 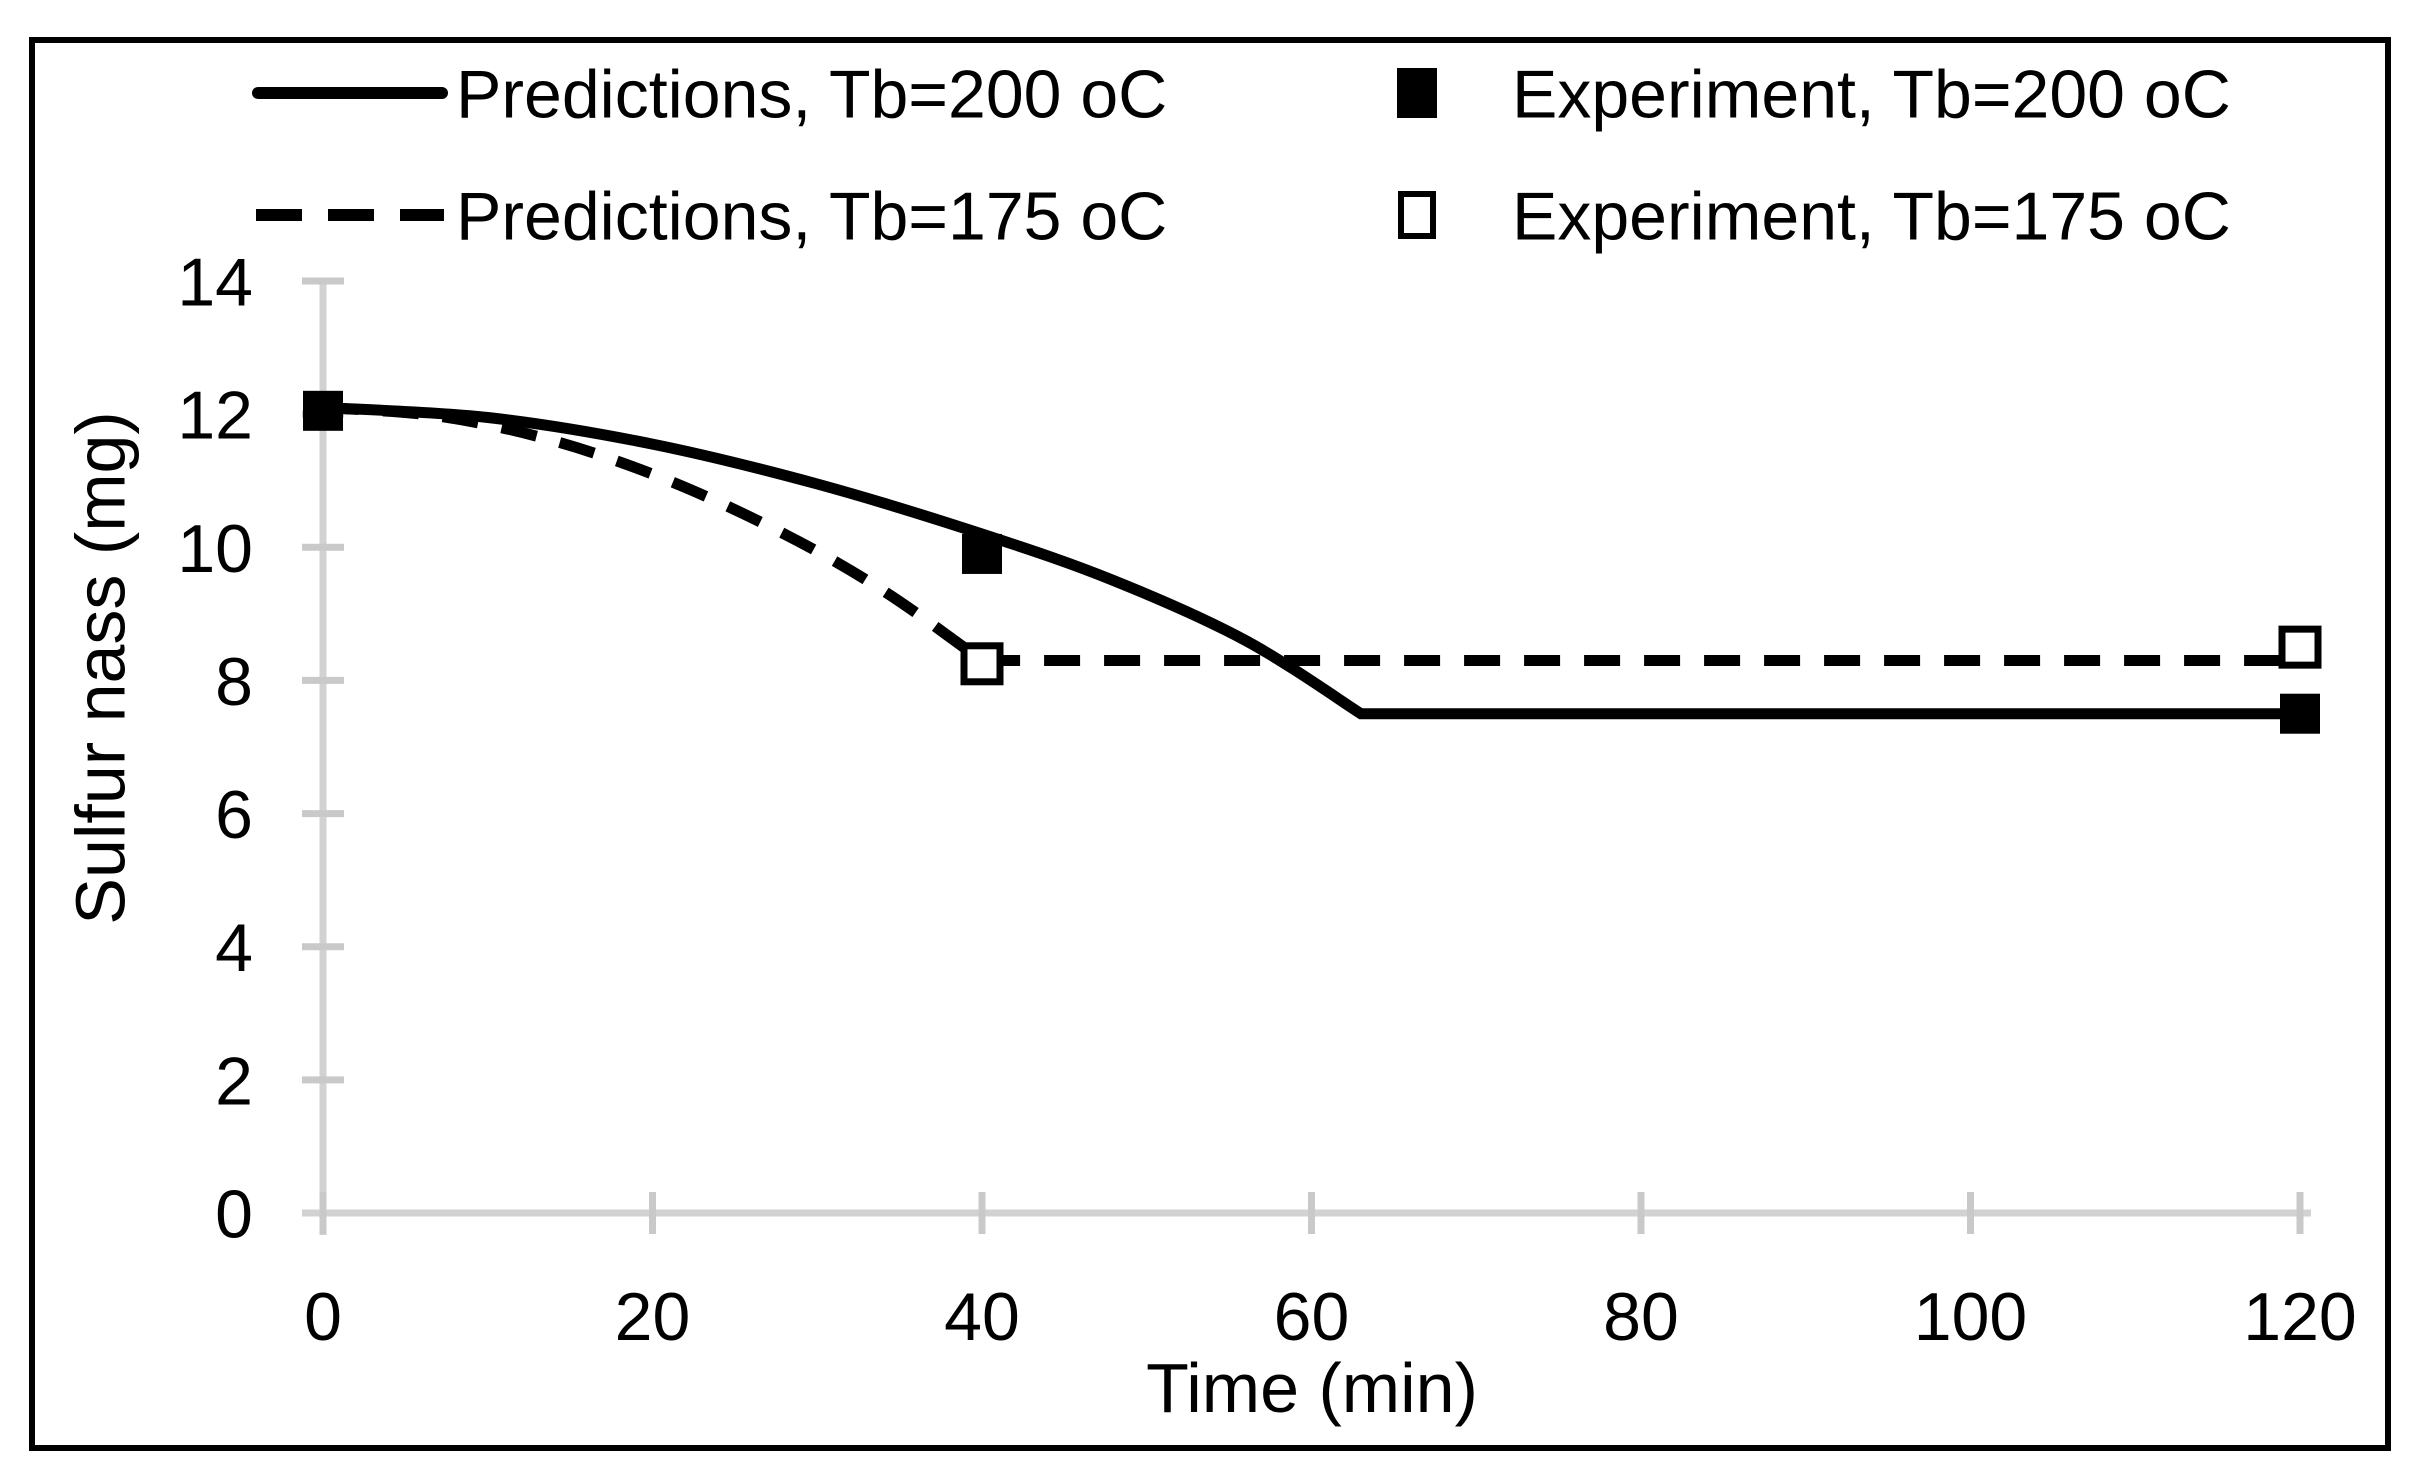 I want to click on y-tick-label: 10, so click(x=215, y=549).